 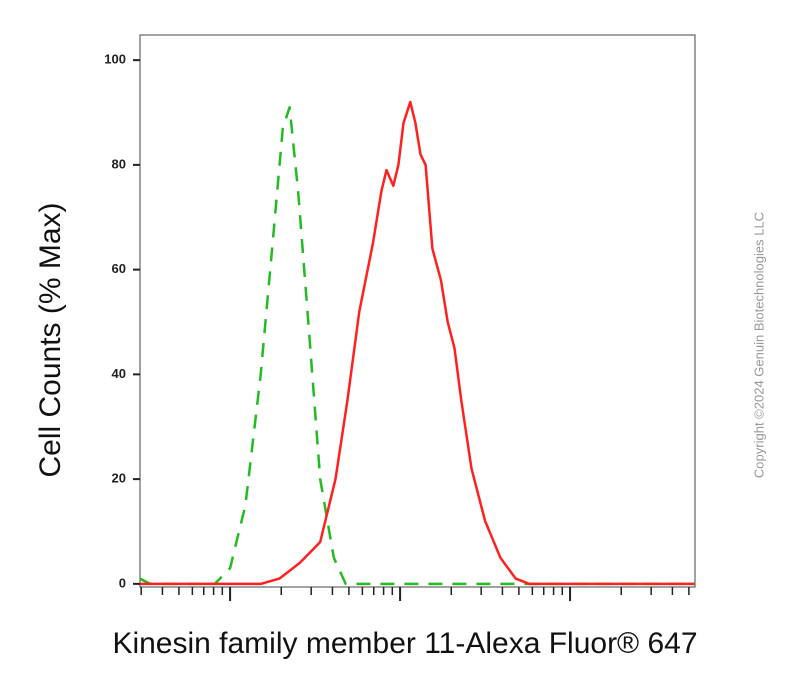 What do you see at coordinates (119, 478) in the screenshot?
I see `y-tick-label: 20` at bounding box center [119, 478].